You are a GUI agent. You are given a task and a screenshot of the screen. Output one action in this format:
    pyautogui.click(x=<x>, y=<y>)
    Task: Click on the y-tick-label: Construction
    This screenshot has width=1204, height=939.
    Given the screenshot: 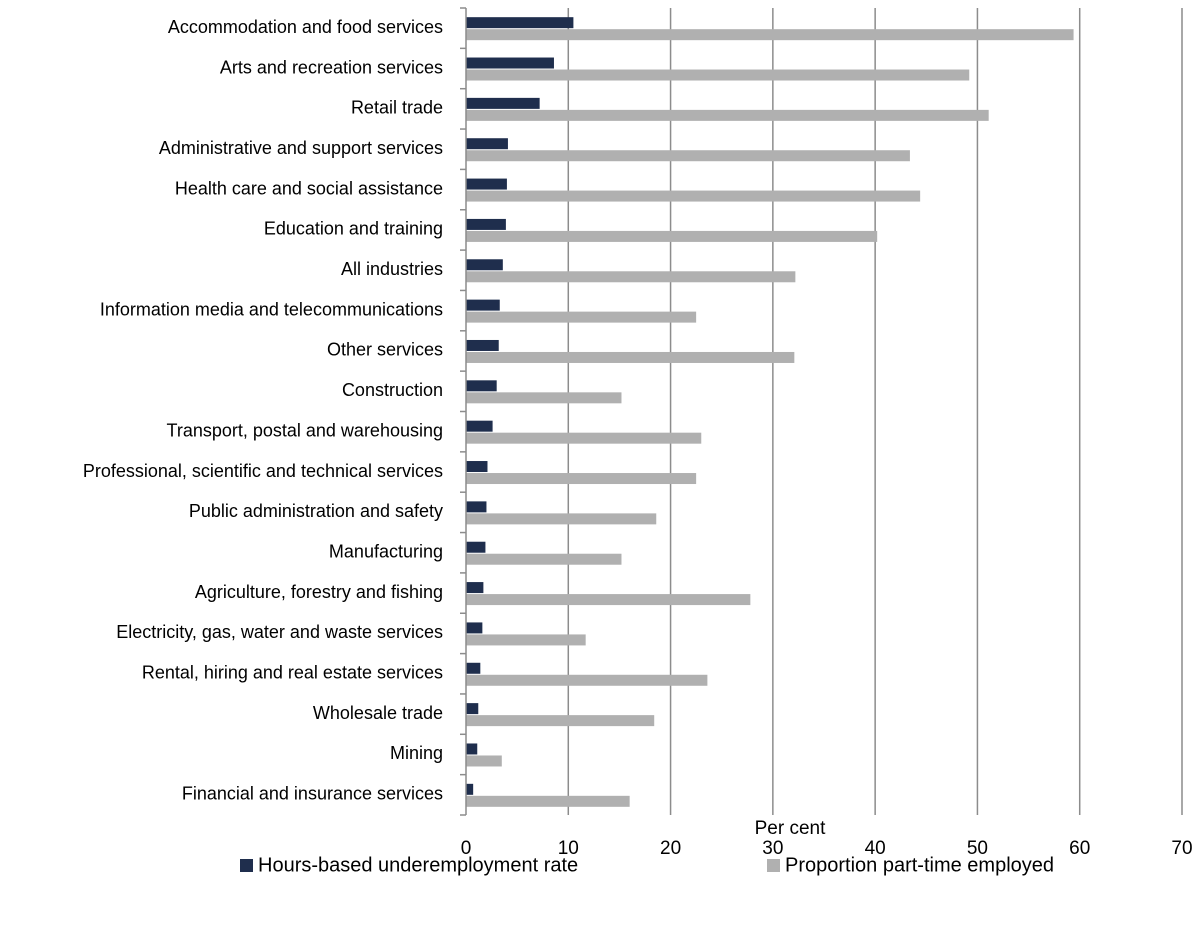 What is the action you would take?
    pyautogui.click(x=392, y=390)
    